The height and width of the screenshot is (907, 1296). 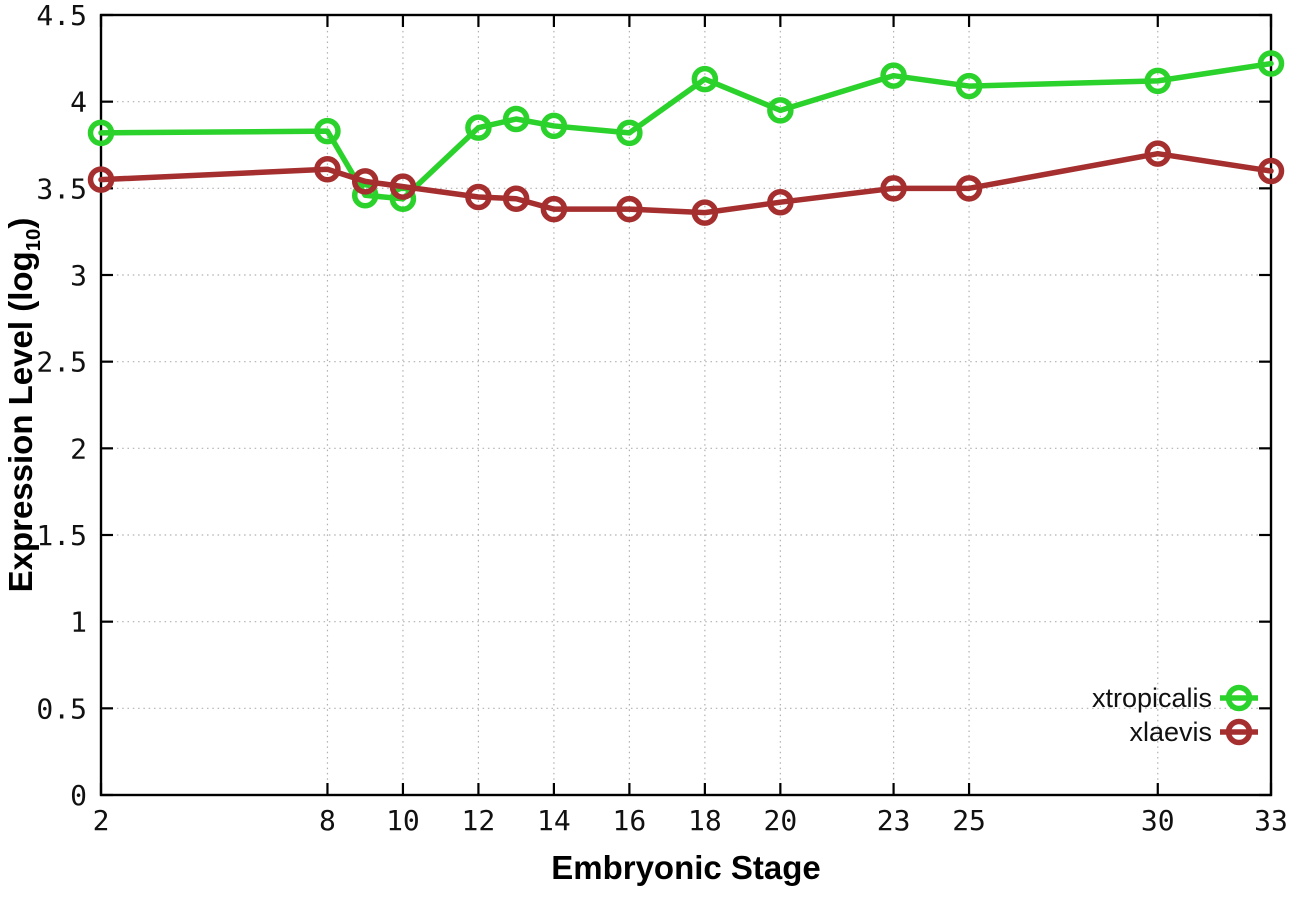 What do you see at coordinates (686, 183) in the screenshot?
I see `series-line-xlaevis` at bounding box center [686, 183].